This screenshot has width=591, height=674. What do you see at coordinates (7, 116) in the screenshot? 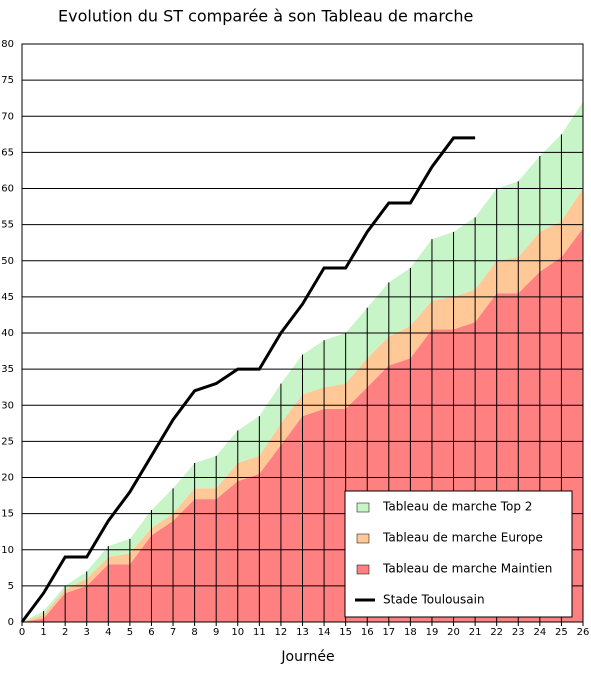
I see `y-tick-label: 70` at bounding box center [7, 116].